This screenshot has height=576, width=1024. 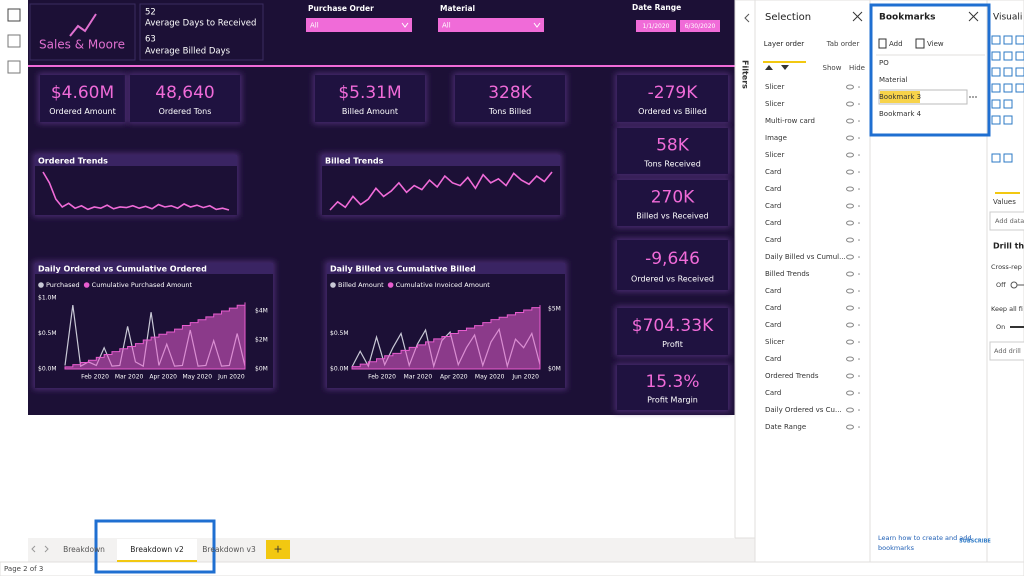 I want to click on status-text: Page 2 of 3, so click(x=23, y=569).